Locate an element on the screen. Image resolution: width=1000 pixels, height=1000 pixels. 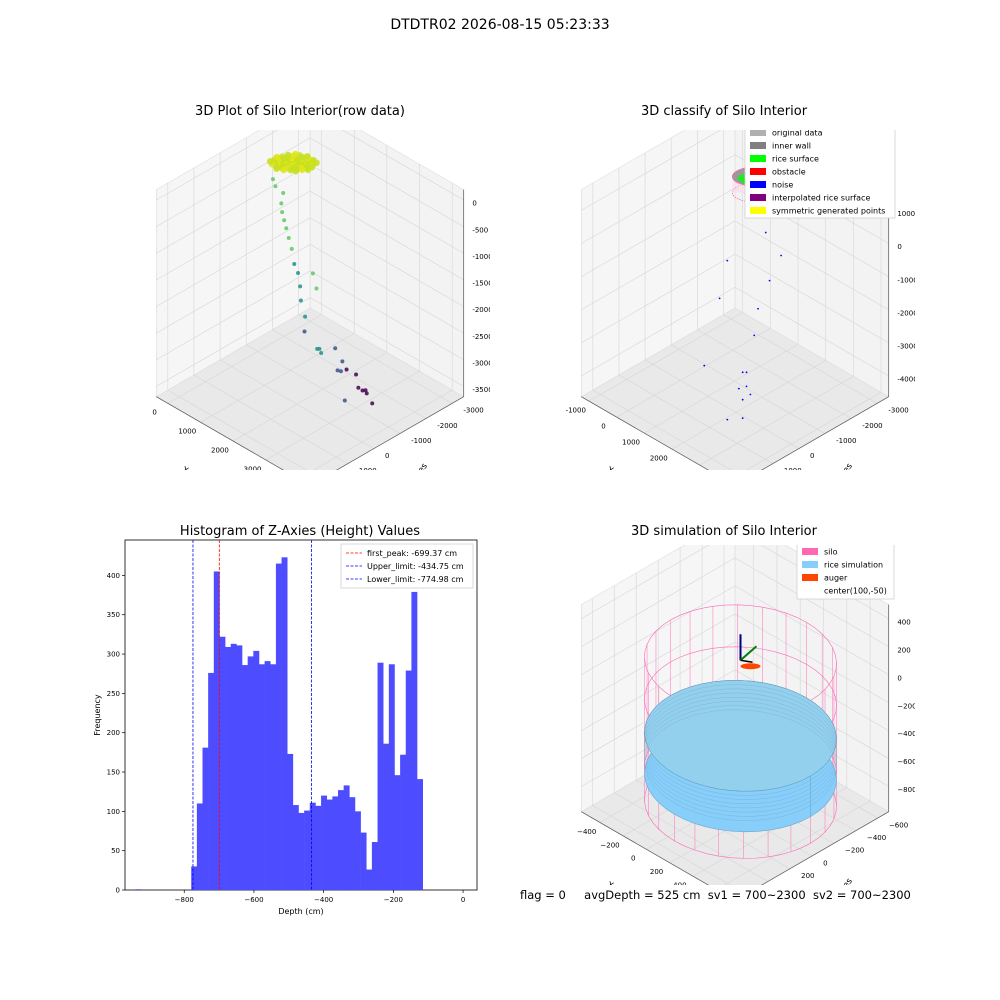
hist-y-tick-label: 50 is located at coordinates (115, 851).